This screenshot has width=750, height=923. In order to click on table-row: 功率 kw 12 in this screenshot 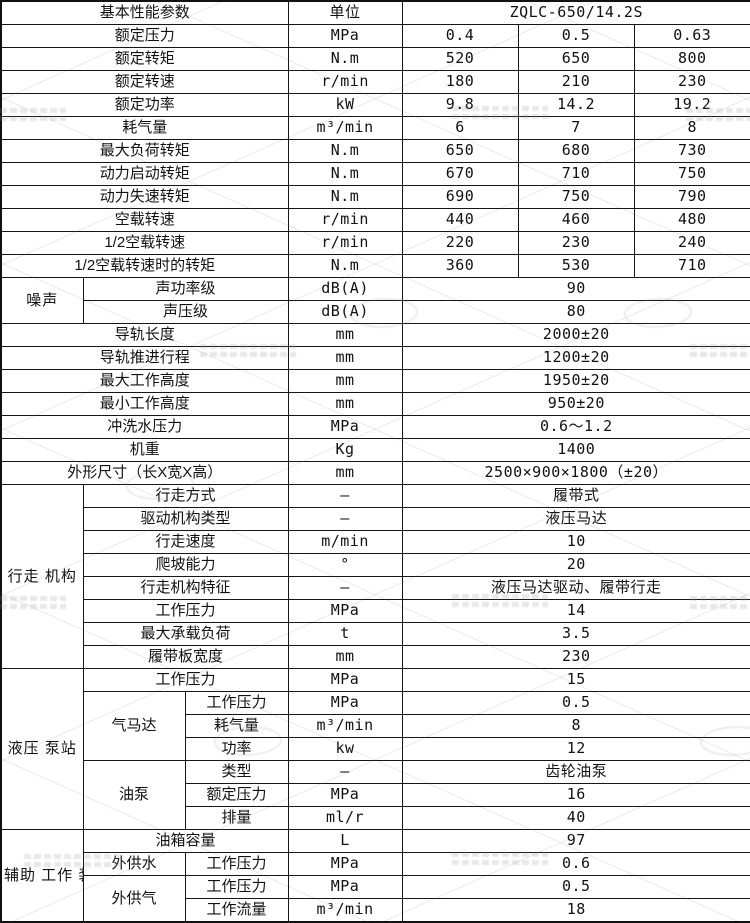, I will do `click(375, 748)`.